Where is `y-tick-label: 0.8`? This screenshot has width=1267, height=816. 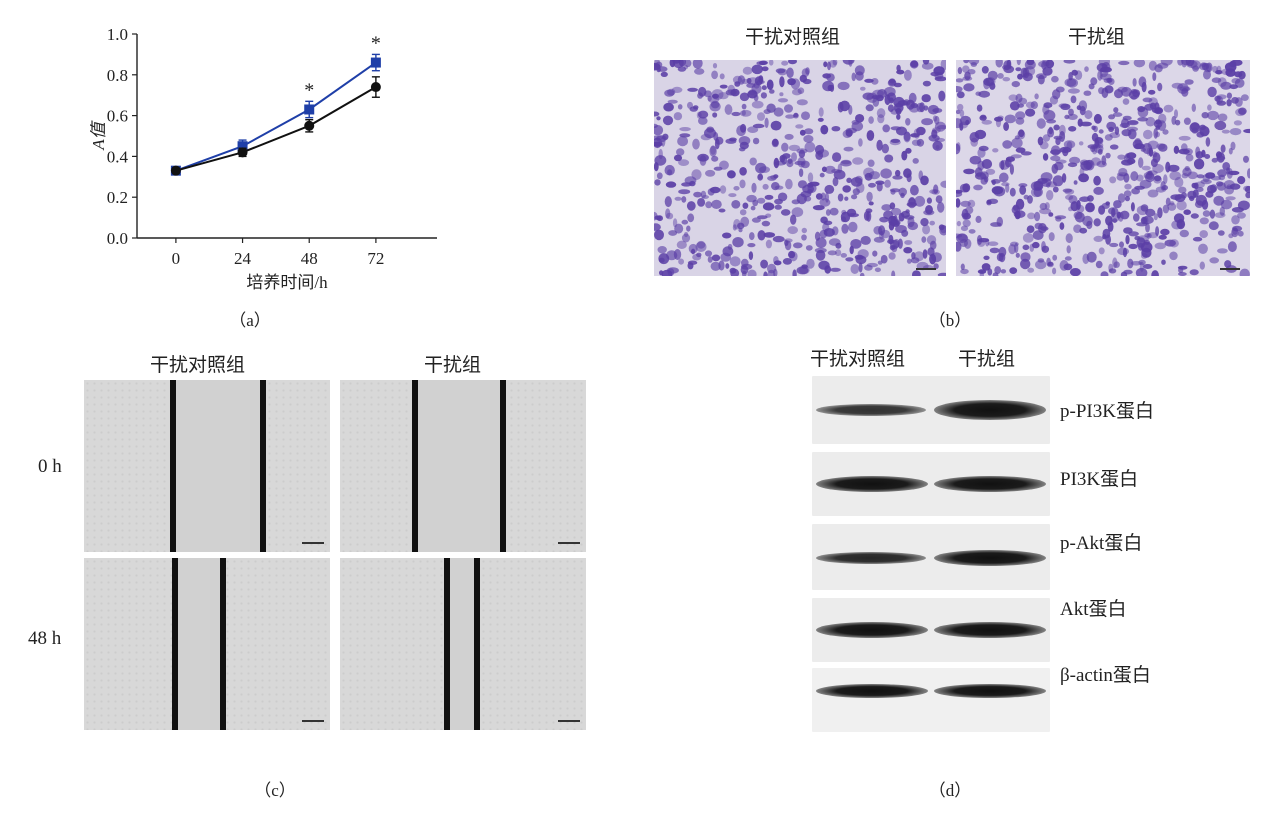 y-tick-label: 0.8 is located at coordinates (117, 75).